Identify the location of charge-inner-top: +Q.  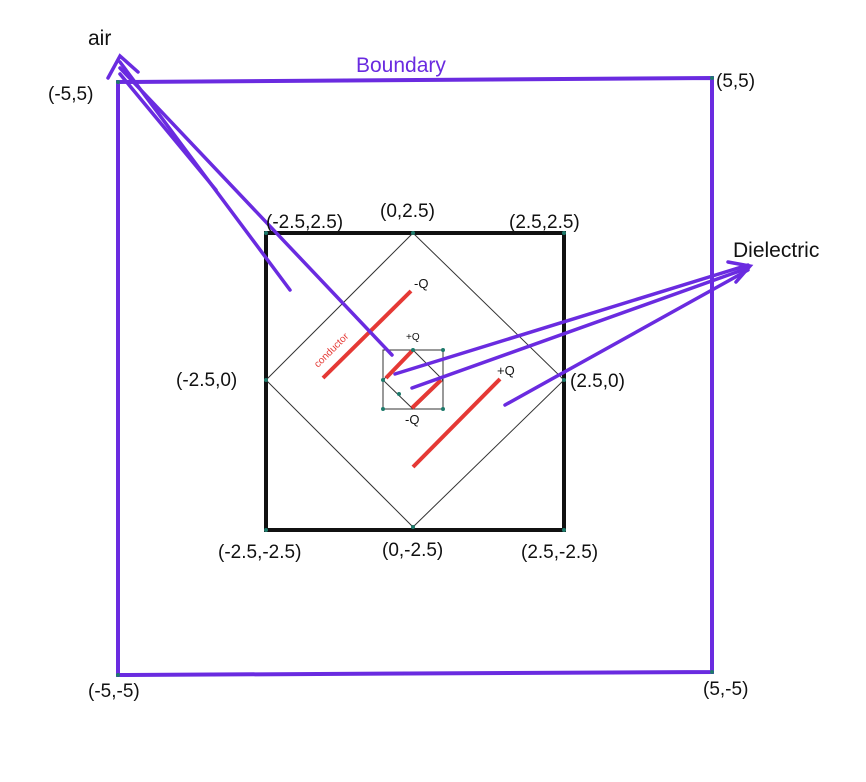
(413, 337).